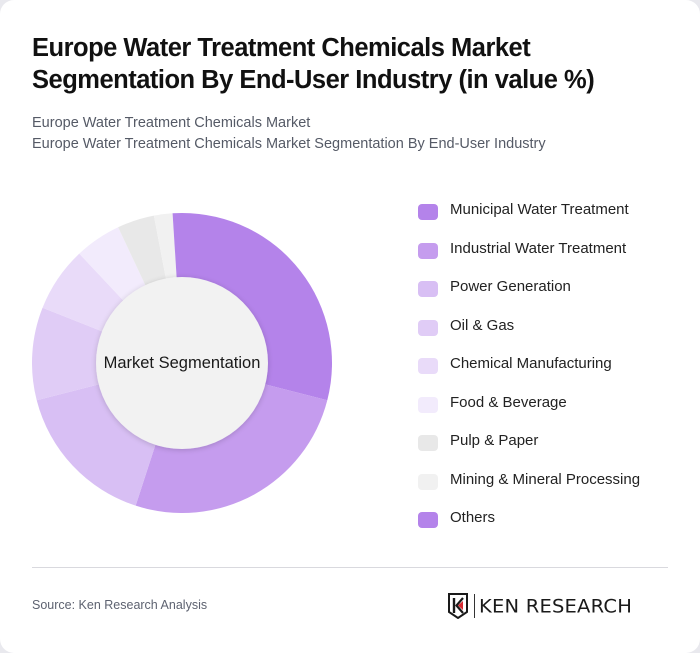 Image resolution: width=700 pixels, height=653 pixels. What do you see at coordinates (545, 479) in the screenshot?
I see `legend-label: Mining & Mineral Processing` at bounding box center [545, 479].